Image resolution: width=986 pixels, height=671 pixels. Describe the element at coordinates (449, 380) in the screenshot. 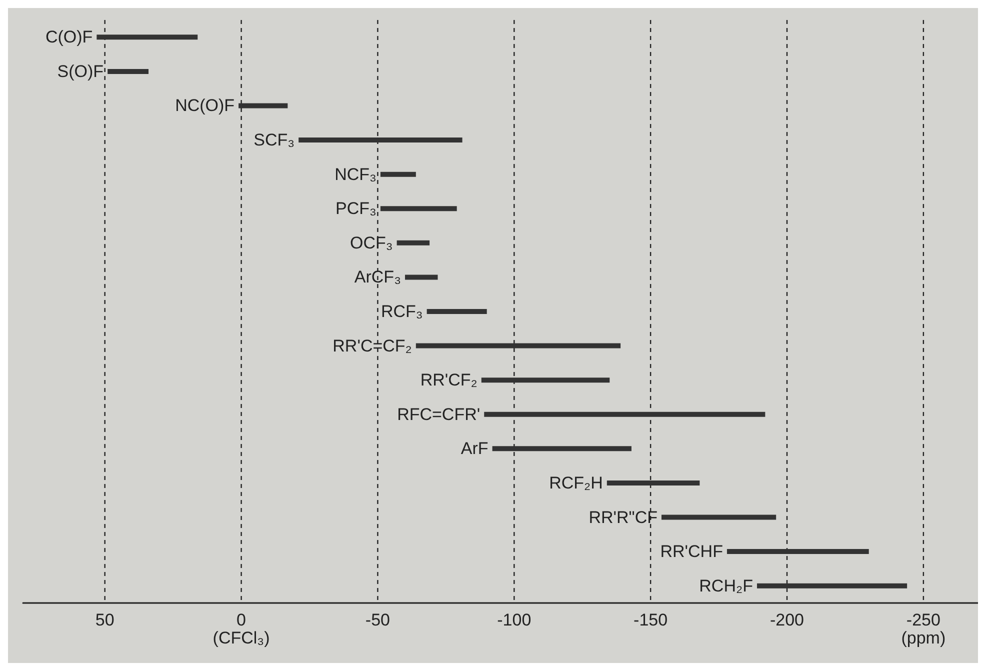

I see `y-tick-label: RR'CF₂` at that location.